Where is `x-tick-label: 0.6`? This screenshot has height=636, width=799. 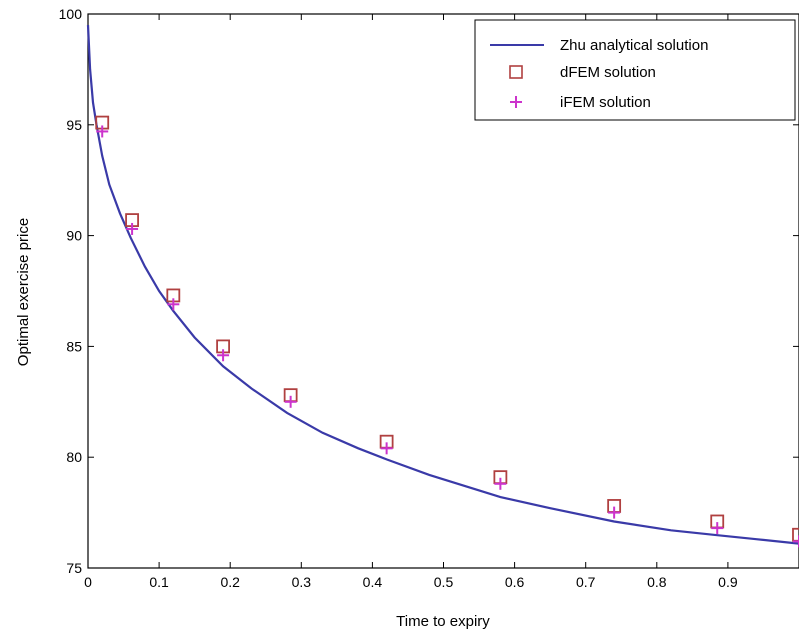 x-tick-label: 0.6 is located at coordinates (515, 582).